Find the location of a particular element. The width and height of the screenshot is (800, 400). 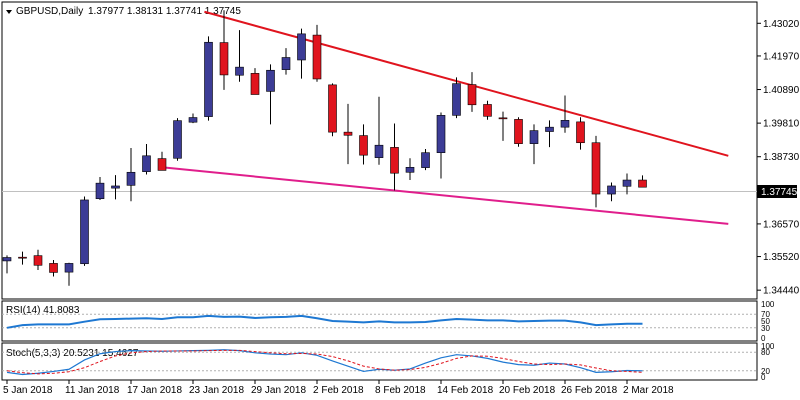

stoch-label: Stoch(5,3,3) 20.5231 15.4627 is located at coordinates (72, 353).